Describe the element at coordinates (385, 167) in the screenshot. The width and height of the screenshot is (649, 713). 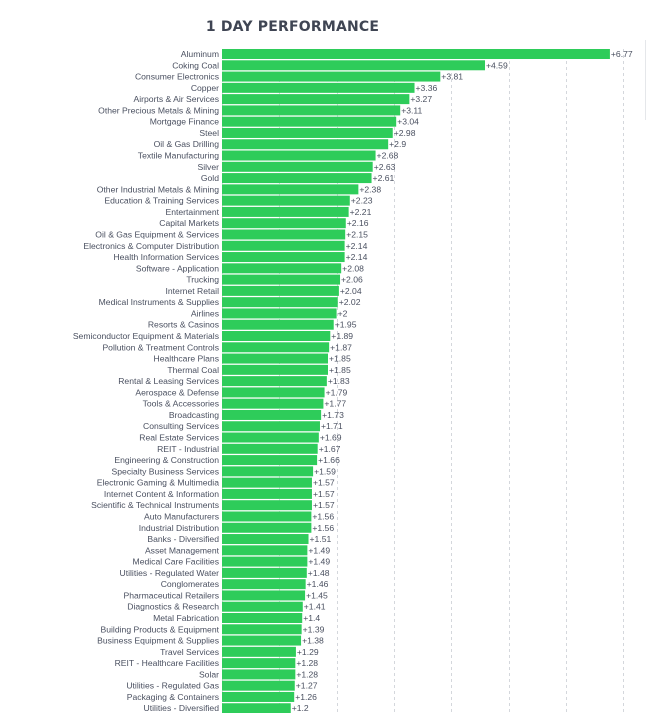
I see `data-label: +2.63` at that location.